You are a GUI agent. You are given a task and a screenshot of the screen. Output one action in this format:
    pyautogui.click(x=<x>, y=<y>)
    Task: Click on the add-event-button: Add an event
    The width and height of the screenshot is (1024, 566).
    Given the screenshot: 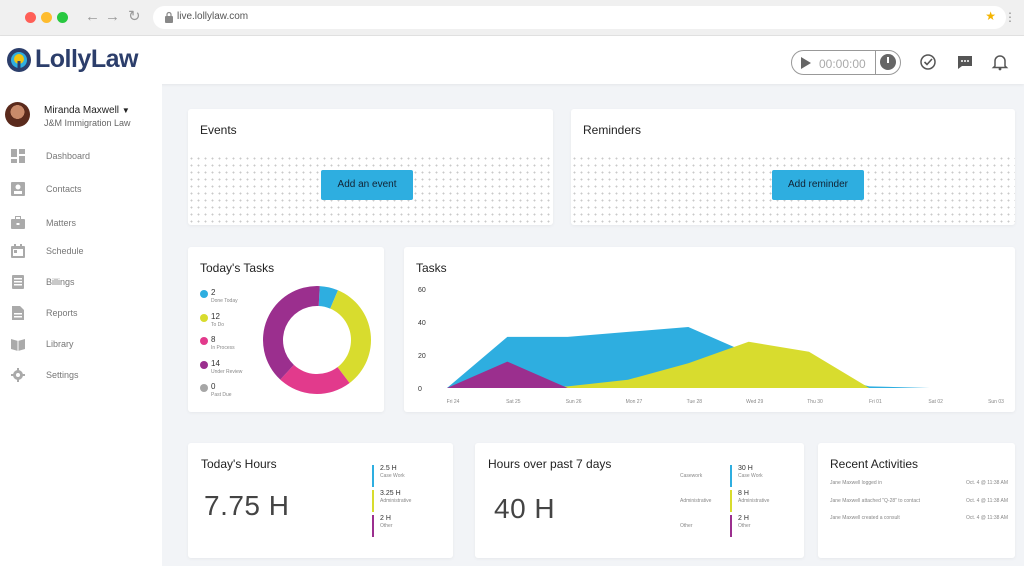 What is the action you would take?
    pyautogui.click(x=367, y=185)
    